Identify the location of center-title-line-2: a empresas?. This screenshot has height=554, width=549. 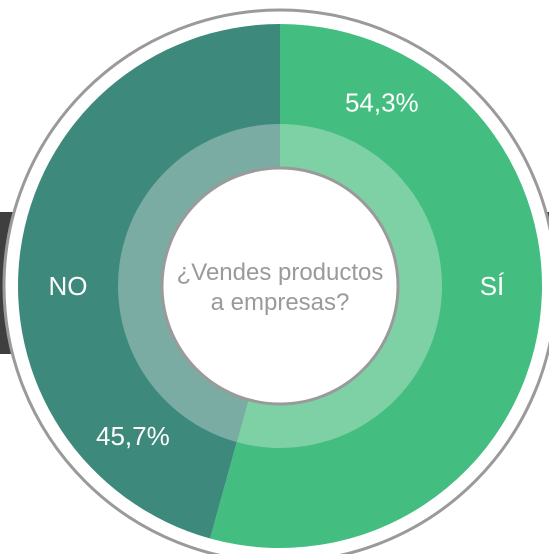
(280, 302).